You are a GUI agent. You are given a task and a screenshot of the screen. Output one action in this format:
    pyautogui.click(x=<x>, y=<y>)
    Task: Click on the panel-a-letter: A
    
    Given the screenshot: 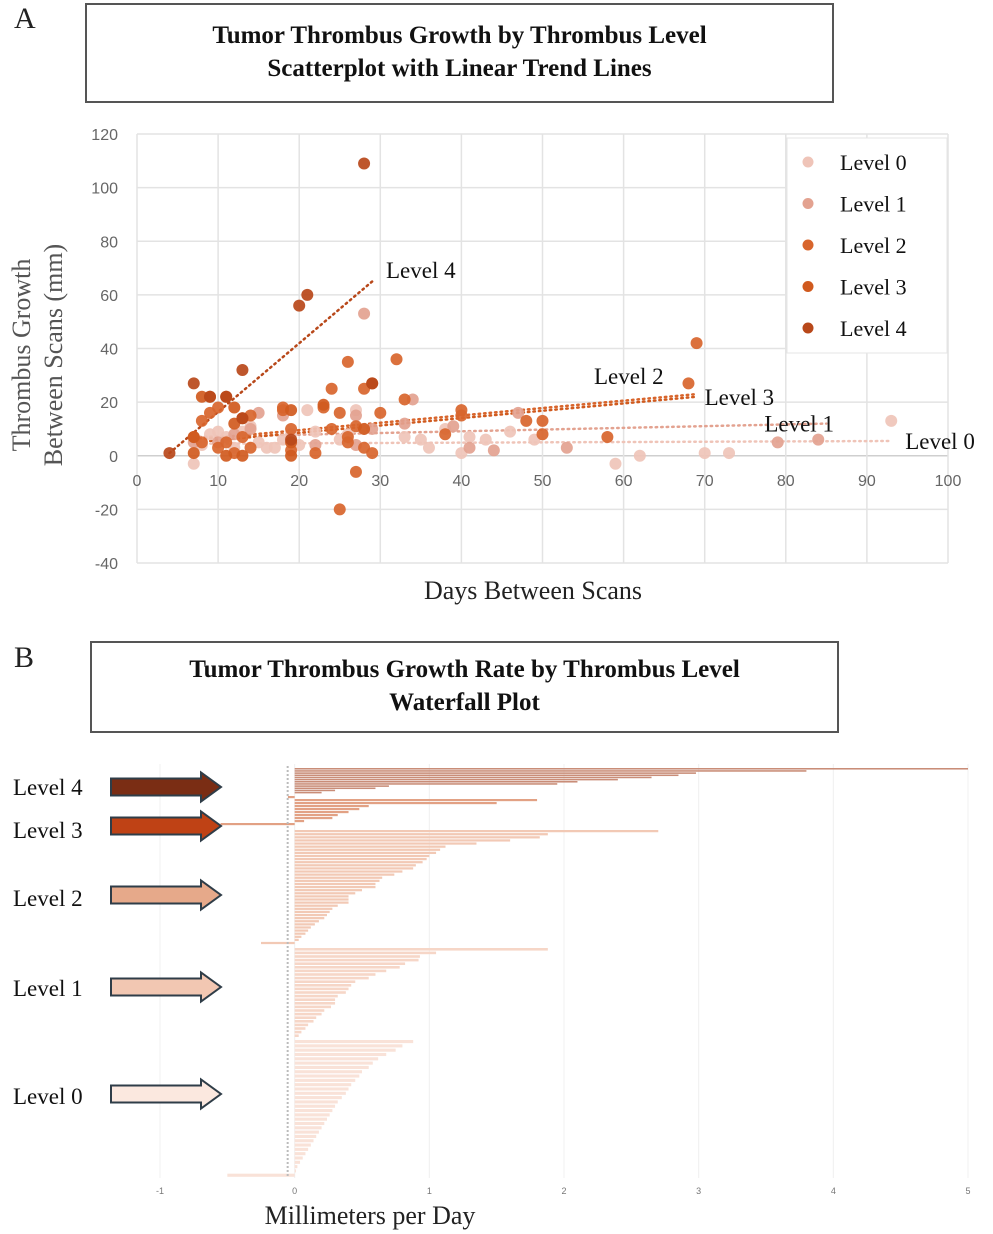 What is the action you would take?
    pyautogui.click(x=25, y=18)
    